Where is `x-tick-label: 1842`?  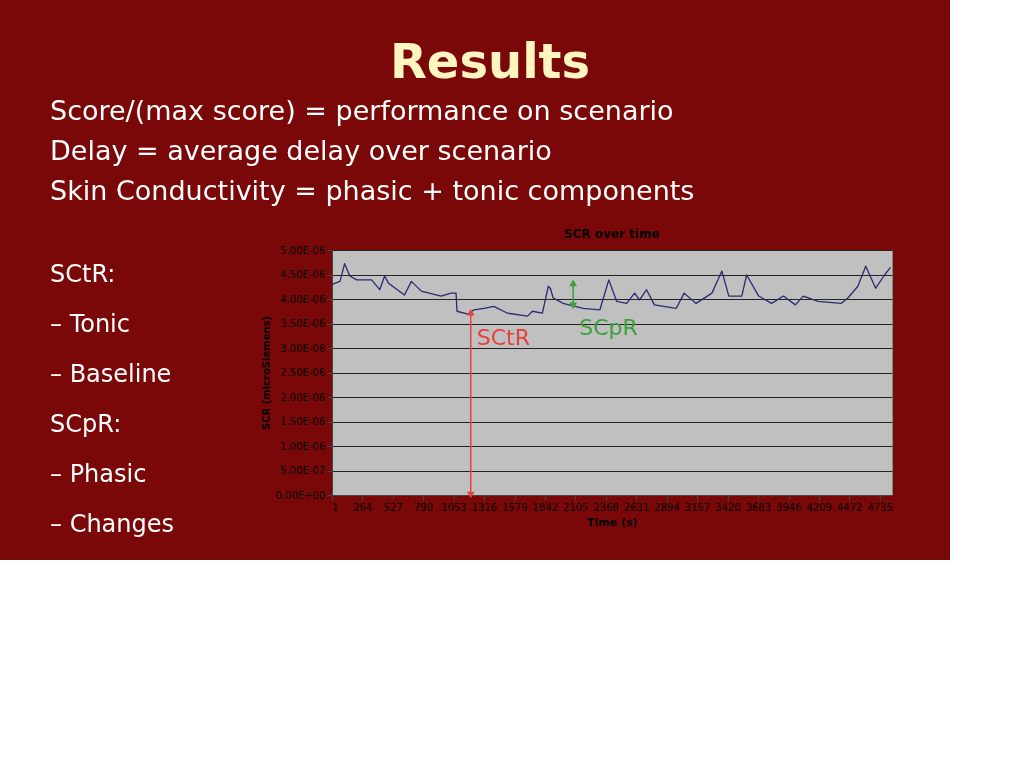 x-tick-label: 1842 is located at coordinates (545, 507).